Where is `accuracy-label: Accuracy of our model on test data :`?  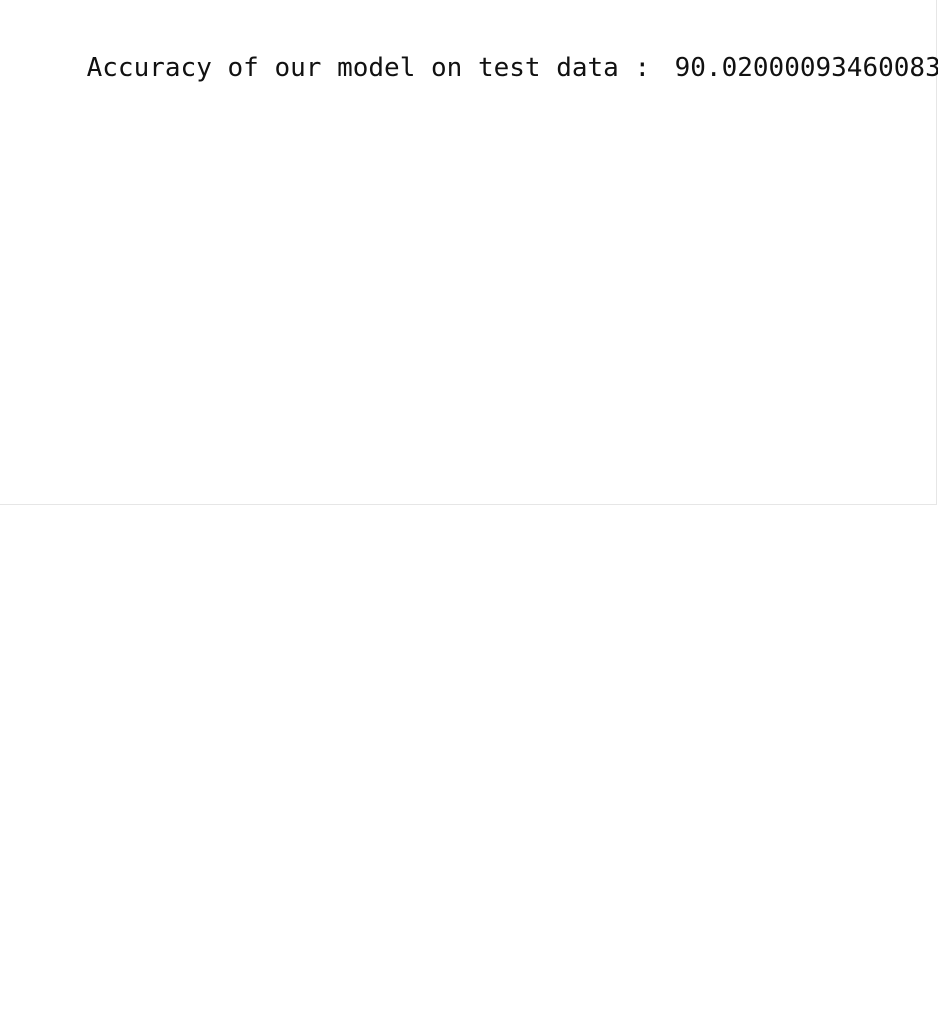 accuracy-label: Accuracy of our model on test data : is located at coordinates (368, 68).